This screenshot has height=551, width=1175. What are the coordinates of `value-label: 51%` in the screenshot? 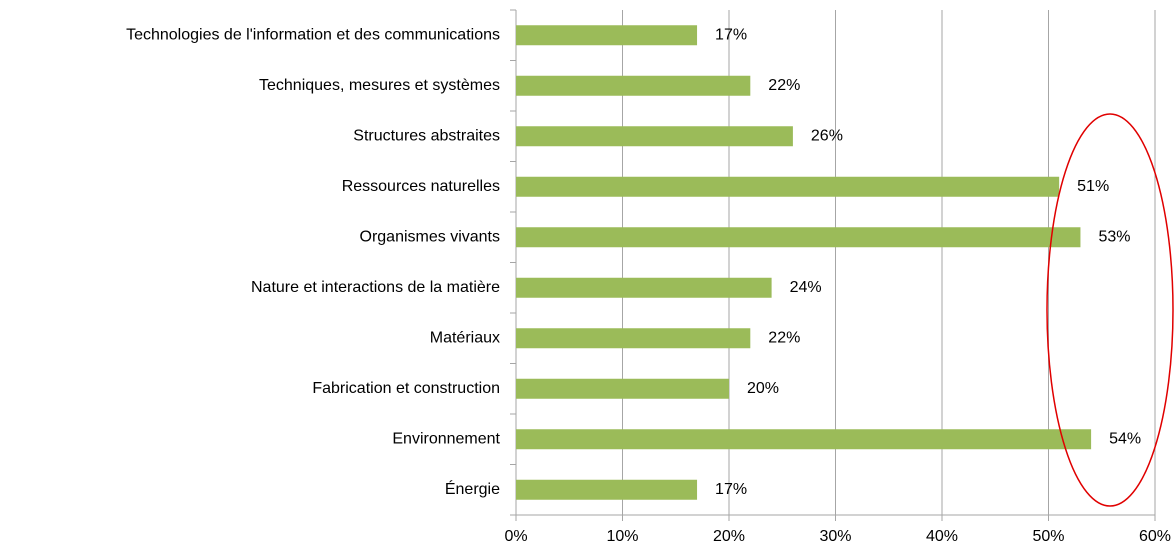 It's located at (1093, 186).